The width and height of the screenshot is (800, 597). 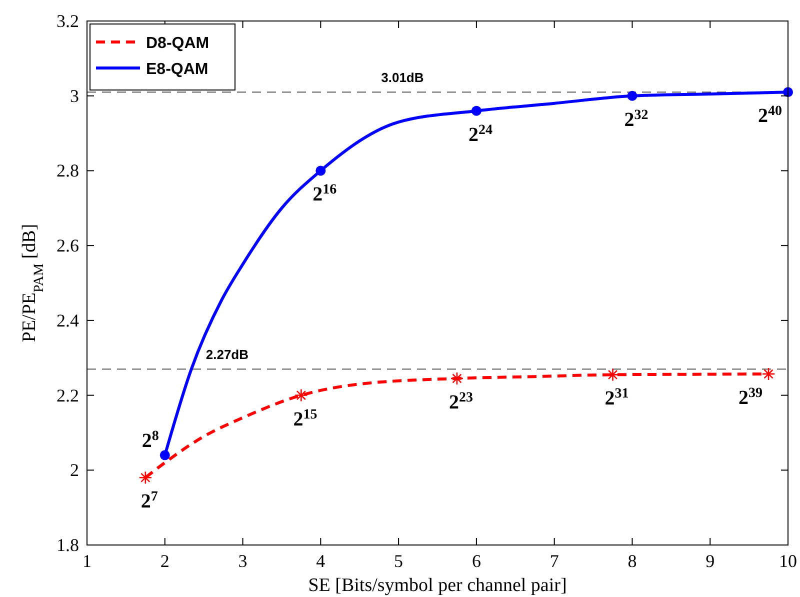 I want to click on annotation: 2$^{7}$, so click(x=149, y=501).